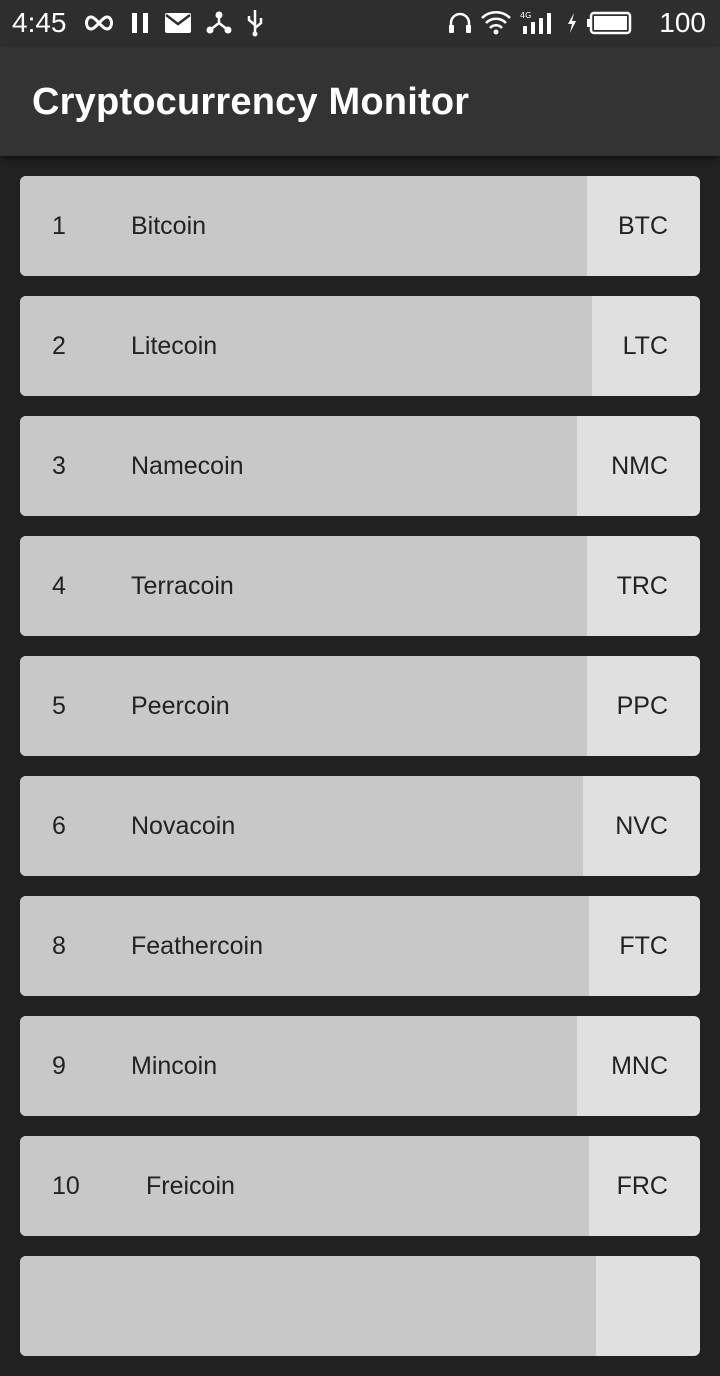  What do you see at coordinates (187, 466) in the screenshot?
I see `coin-name: Namecoin` at bounding box center [187, 466].